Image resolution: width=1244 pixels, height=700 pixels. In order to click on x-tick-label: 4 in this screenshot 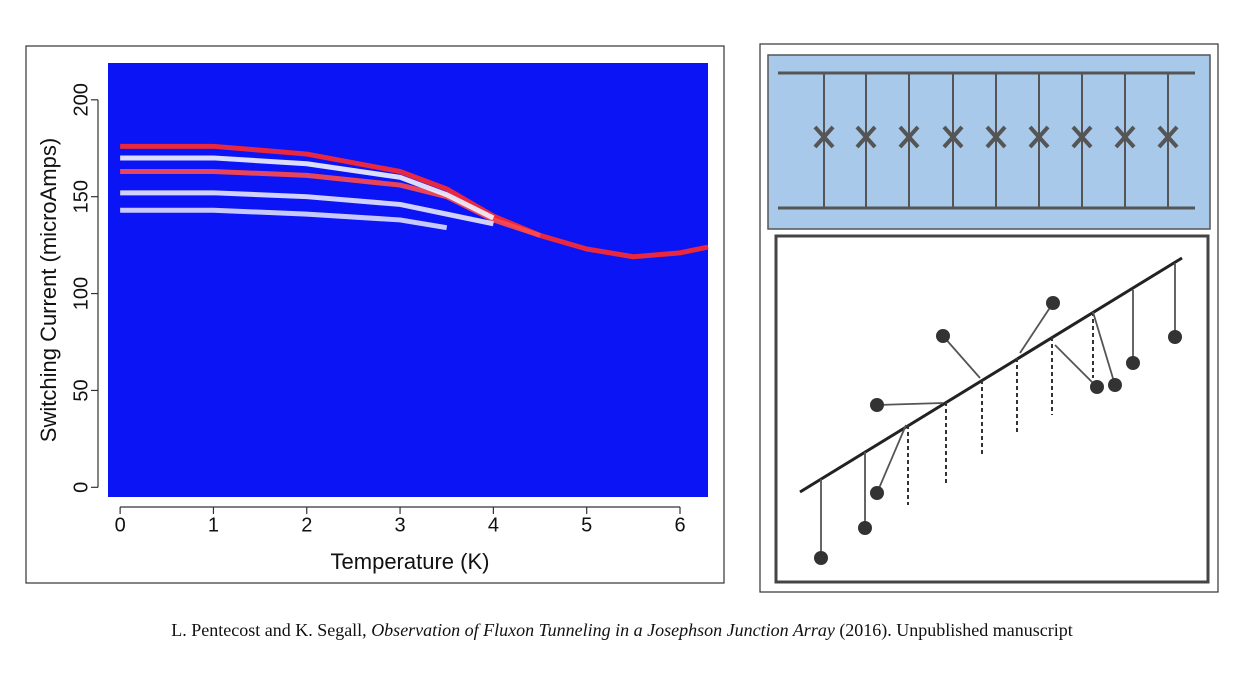, I will do `click(493, 525)`.